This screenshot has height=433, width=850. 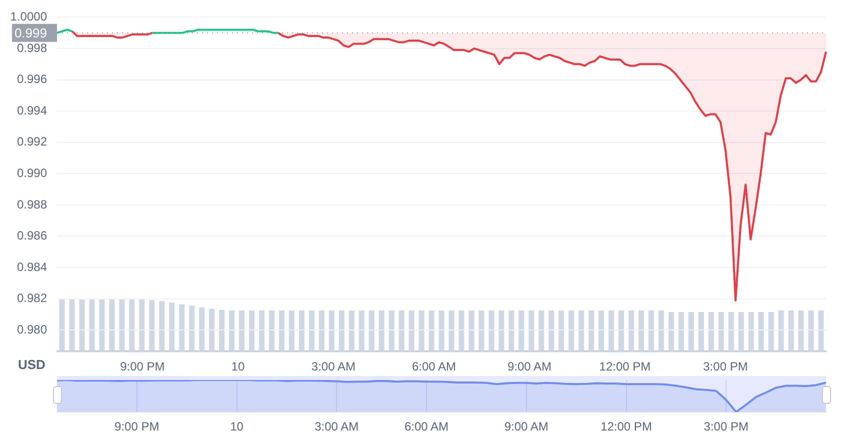 What do you see at coordinates (32, 47) in the screenshot?
I see `y-tick-label: 0.998` at bounding box center [32, 47].